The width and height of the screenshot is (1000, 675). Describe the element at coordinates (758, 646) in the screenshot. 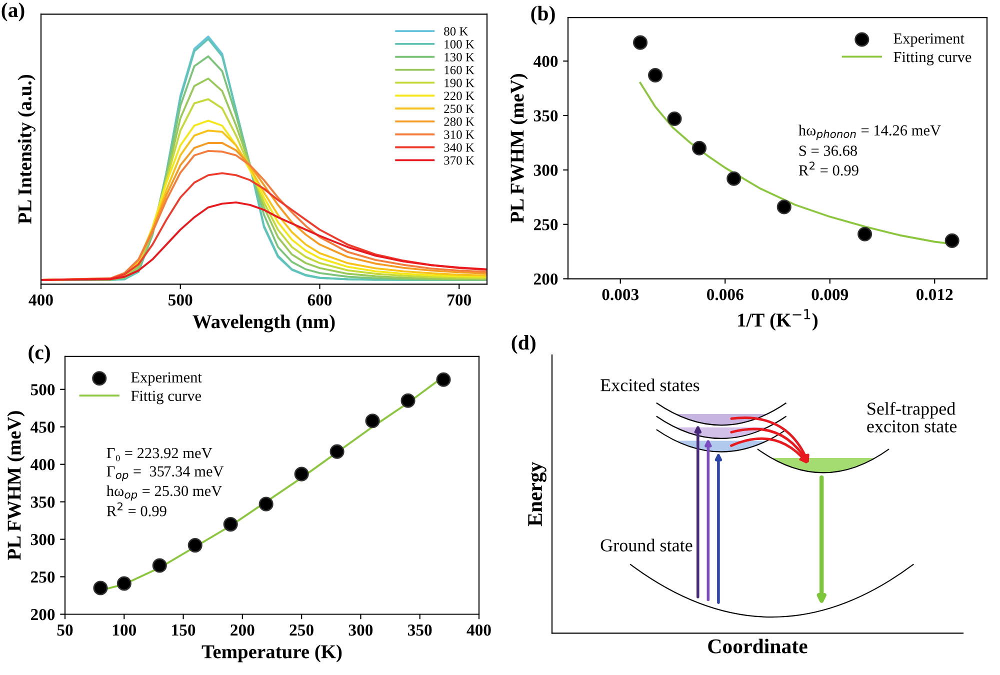

I see `text: Coordinate` at that location.